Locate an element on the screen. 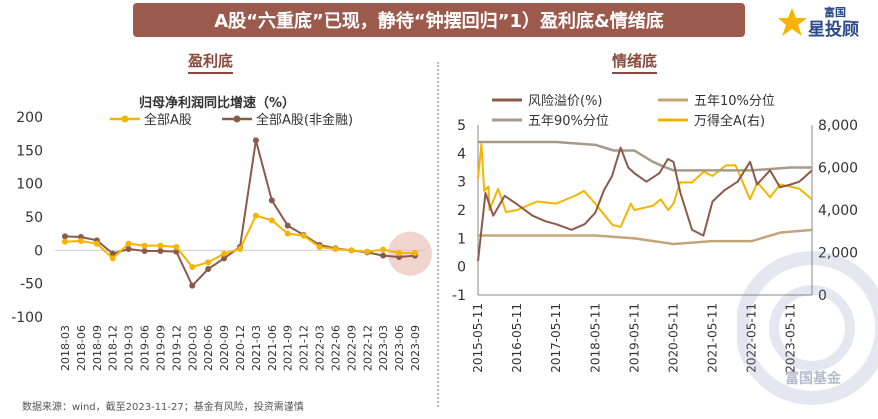 The height and width of the screenshot is (419, 878). y-left-tick-label: -1 is located at coordinates (459, 296).